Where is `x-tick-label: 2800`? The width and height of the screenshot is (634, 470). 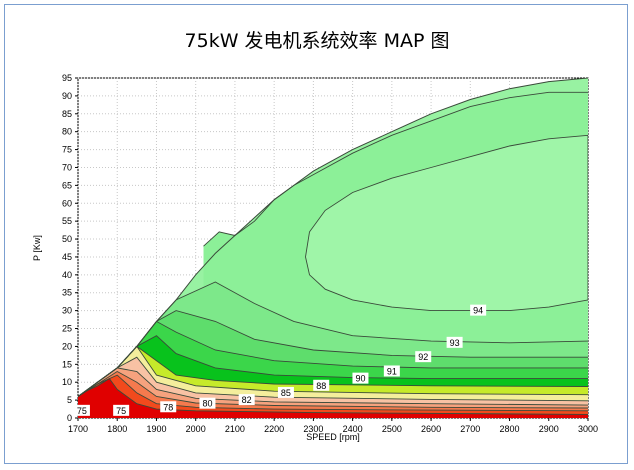 x-tick-label: 2800 is located at coordinates (510, 429).